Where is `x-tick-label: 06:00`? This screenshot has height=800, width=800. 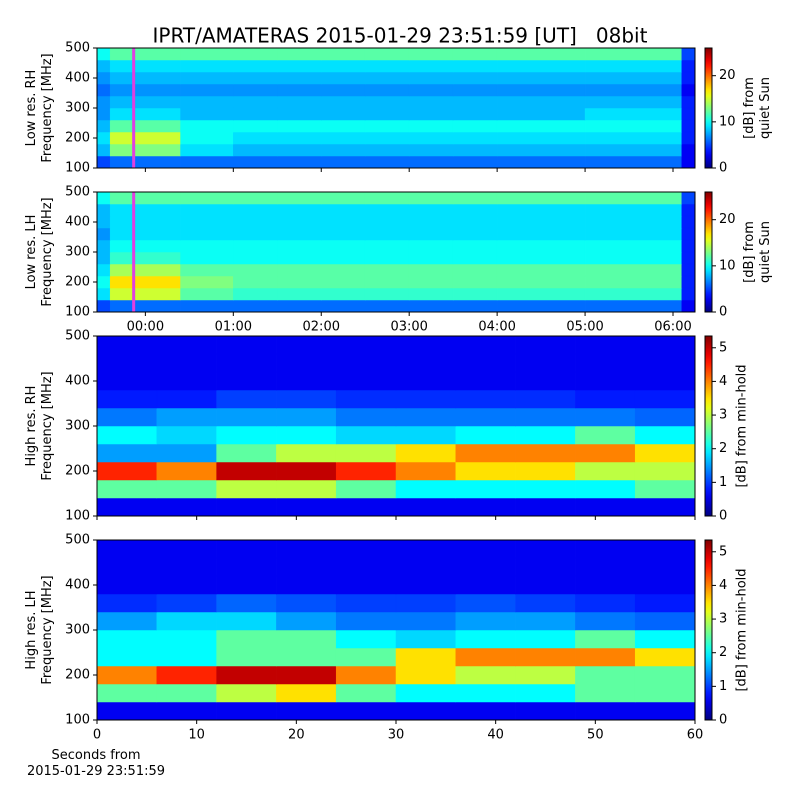
x-tick-label: 06:00 is located at coordinates (672, 327).